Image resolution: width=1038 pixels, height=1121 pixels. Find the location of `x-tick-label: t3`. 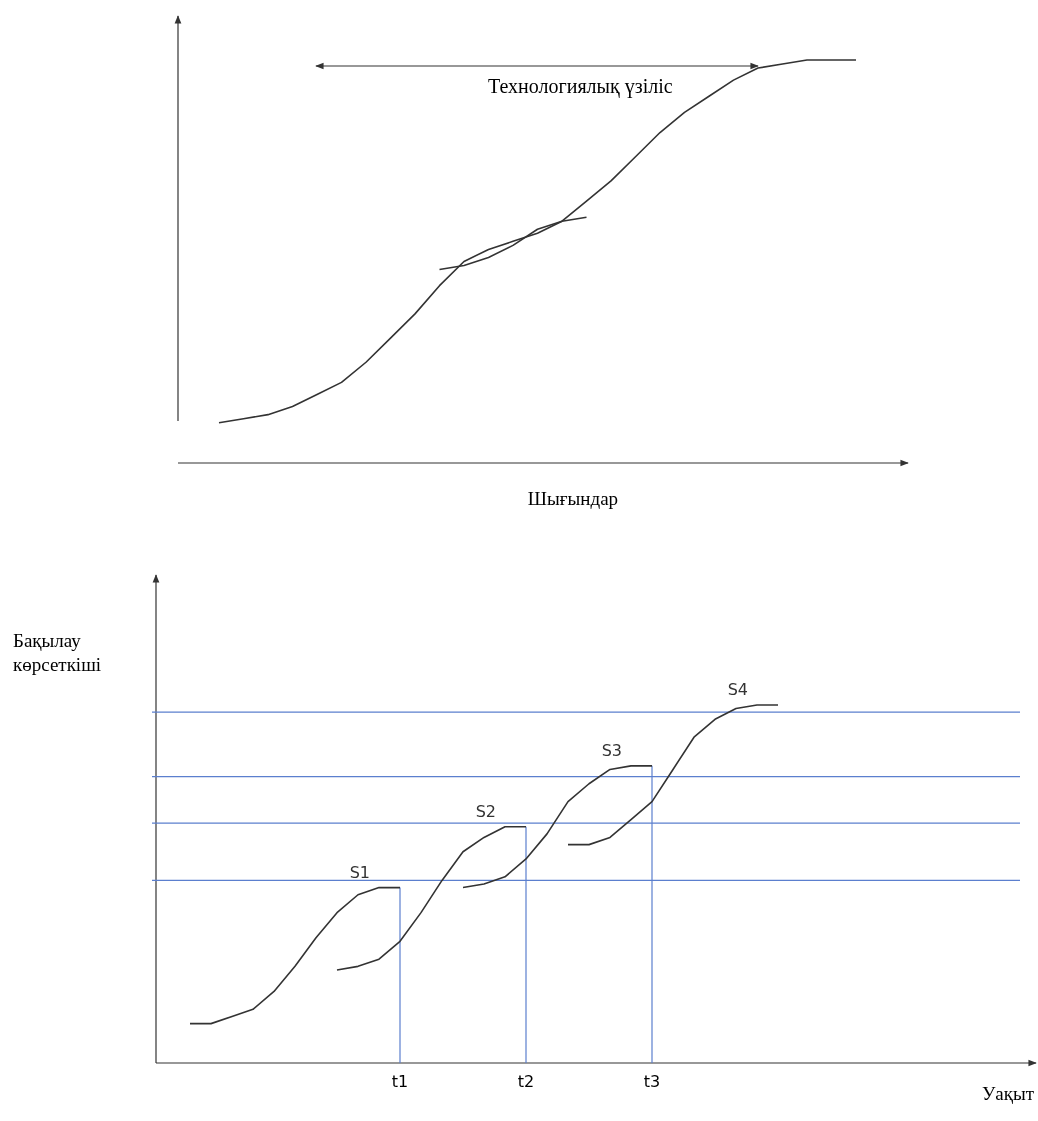

x-tick-label: t3 is located at coordinates (652, 1081).